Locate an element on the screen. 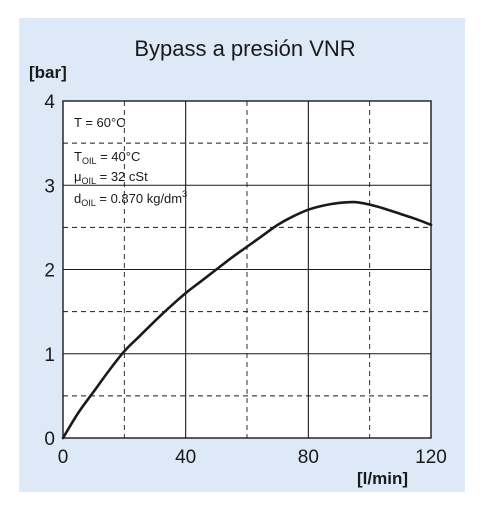 The height and width of the screenshot is (507, 480). chart-title: Bypass a presión VNR is located at coordinates (244, 48).